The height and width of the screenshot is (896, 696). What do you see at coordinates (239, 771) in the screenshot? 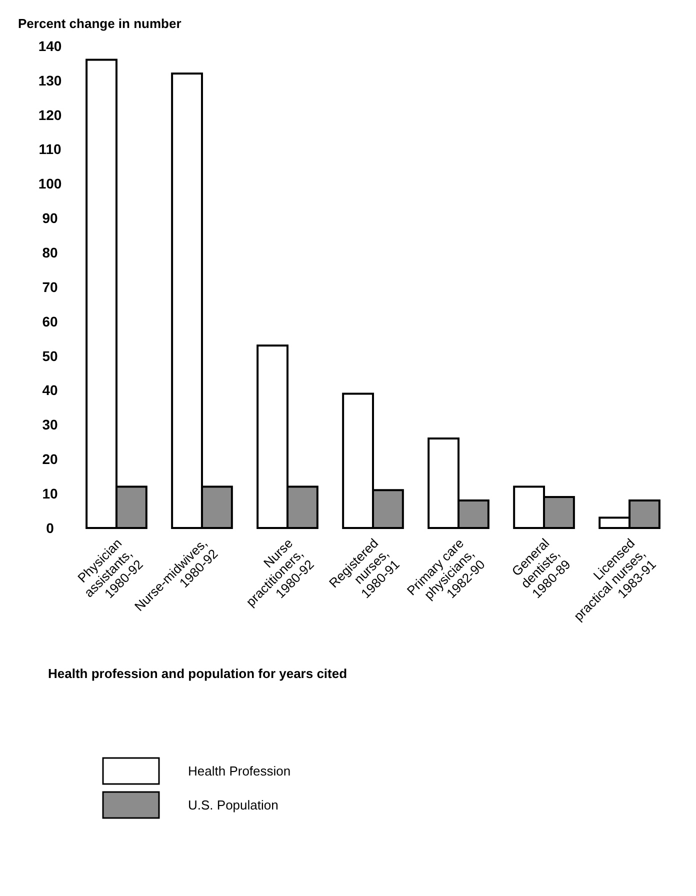
I see `legend-label: Health Profession` at bounding box center [239, 771].